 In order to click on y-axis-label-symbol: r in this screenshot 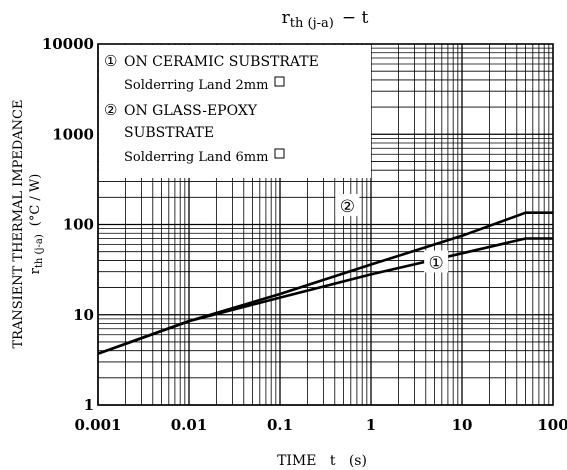, I will do `click(35, 270)`.